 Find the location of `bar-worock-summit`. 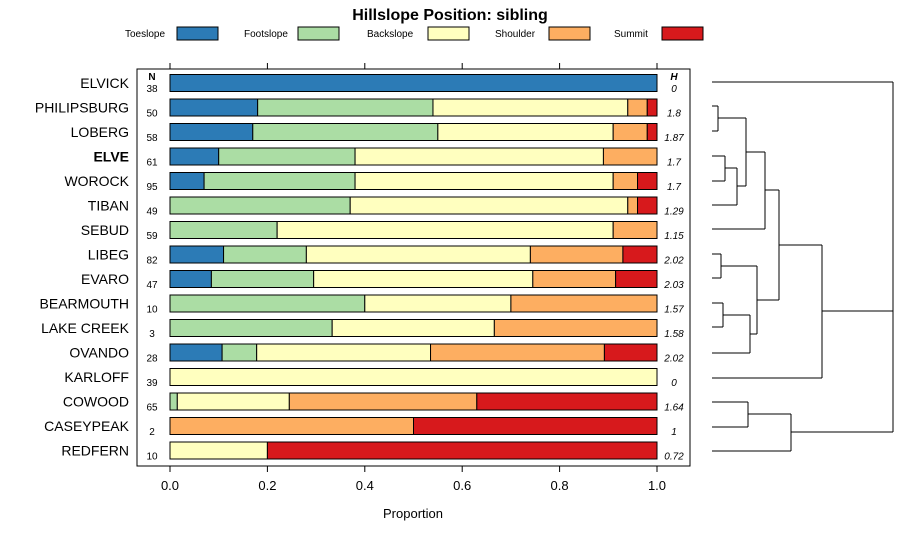

bar-worock-summit is located at coordinates (647, 181).